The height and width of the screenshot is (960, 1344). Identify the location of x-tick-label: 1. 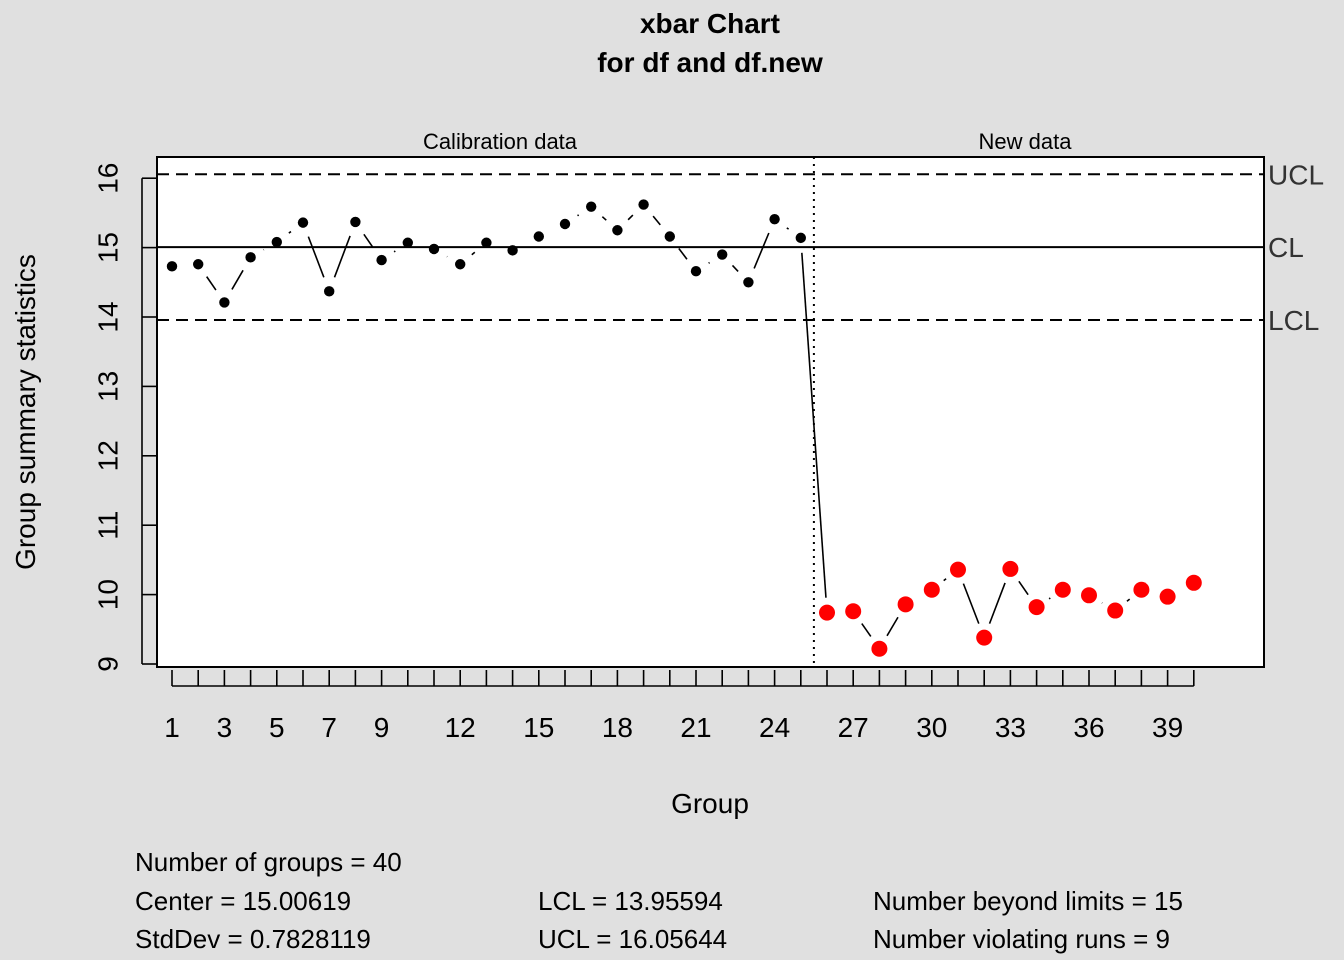
(172, 727).